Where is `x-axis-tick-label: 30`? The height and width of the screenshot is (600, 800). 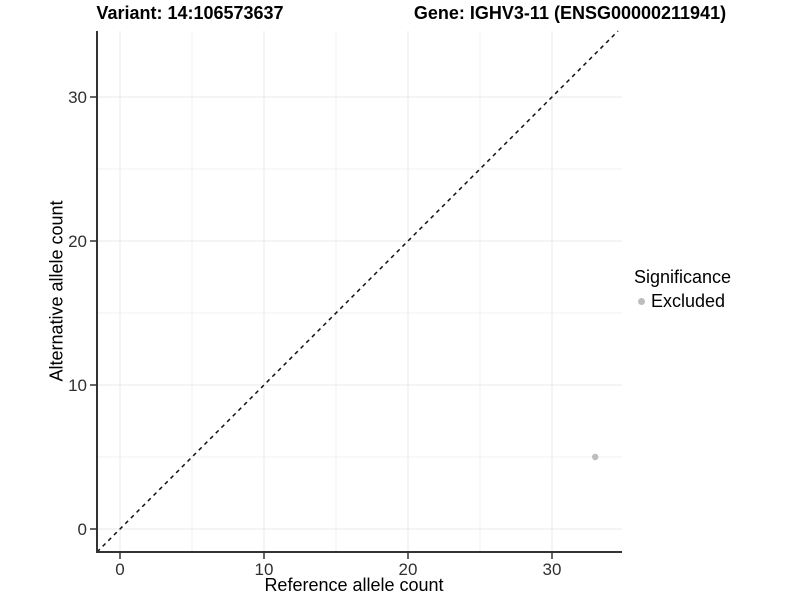 x-axis-tick-label: 30 is located at coordinates (552, 569).